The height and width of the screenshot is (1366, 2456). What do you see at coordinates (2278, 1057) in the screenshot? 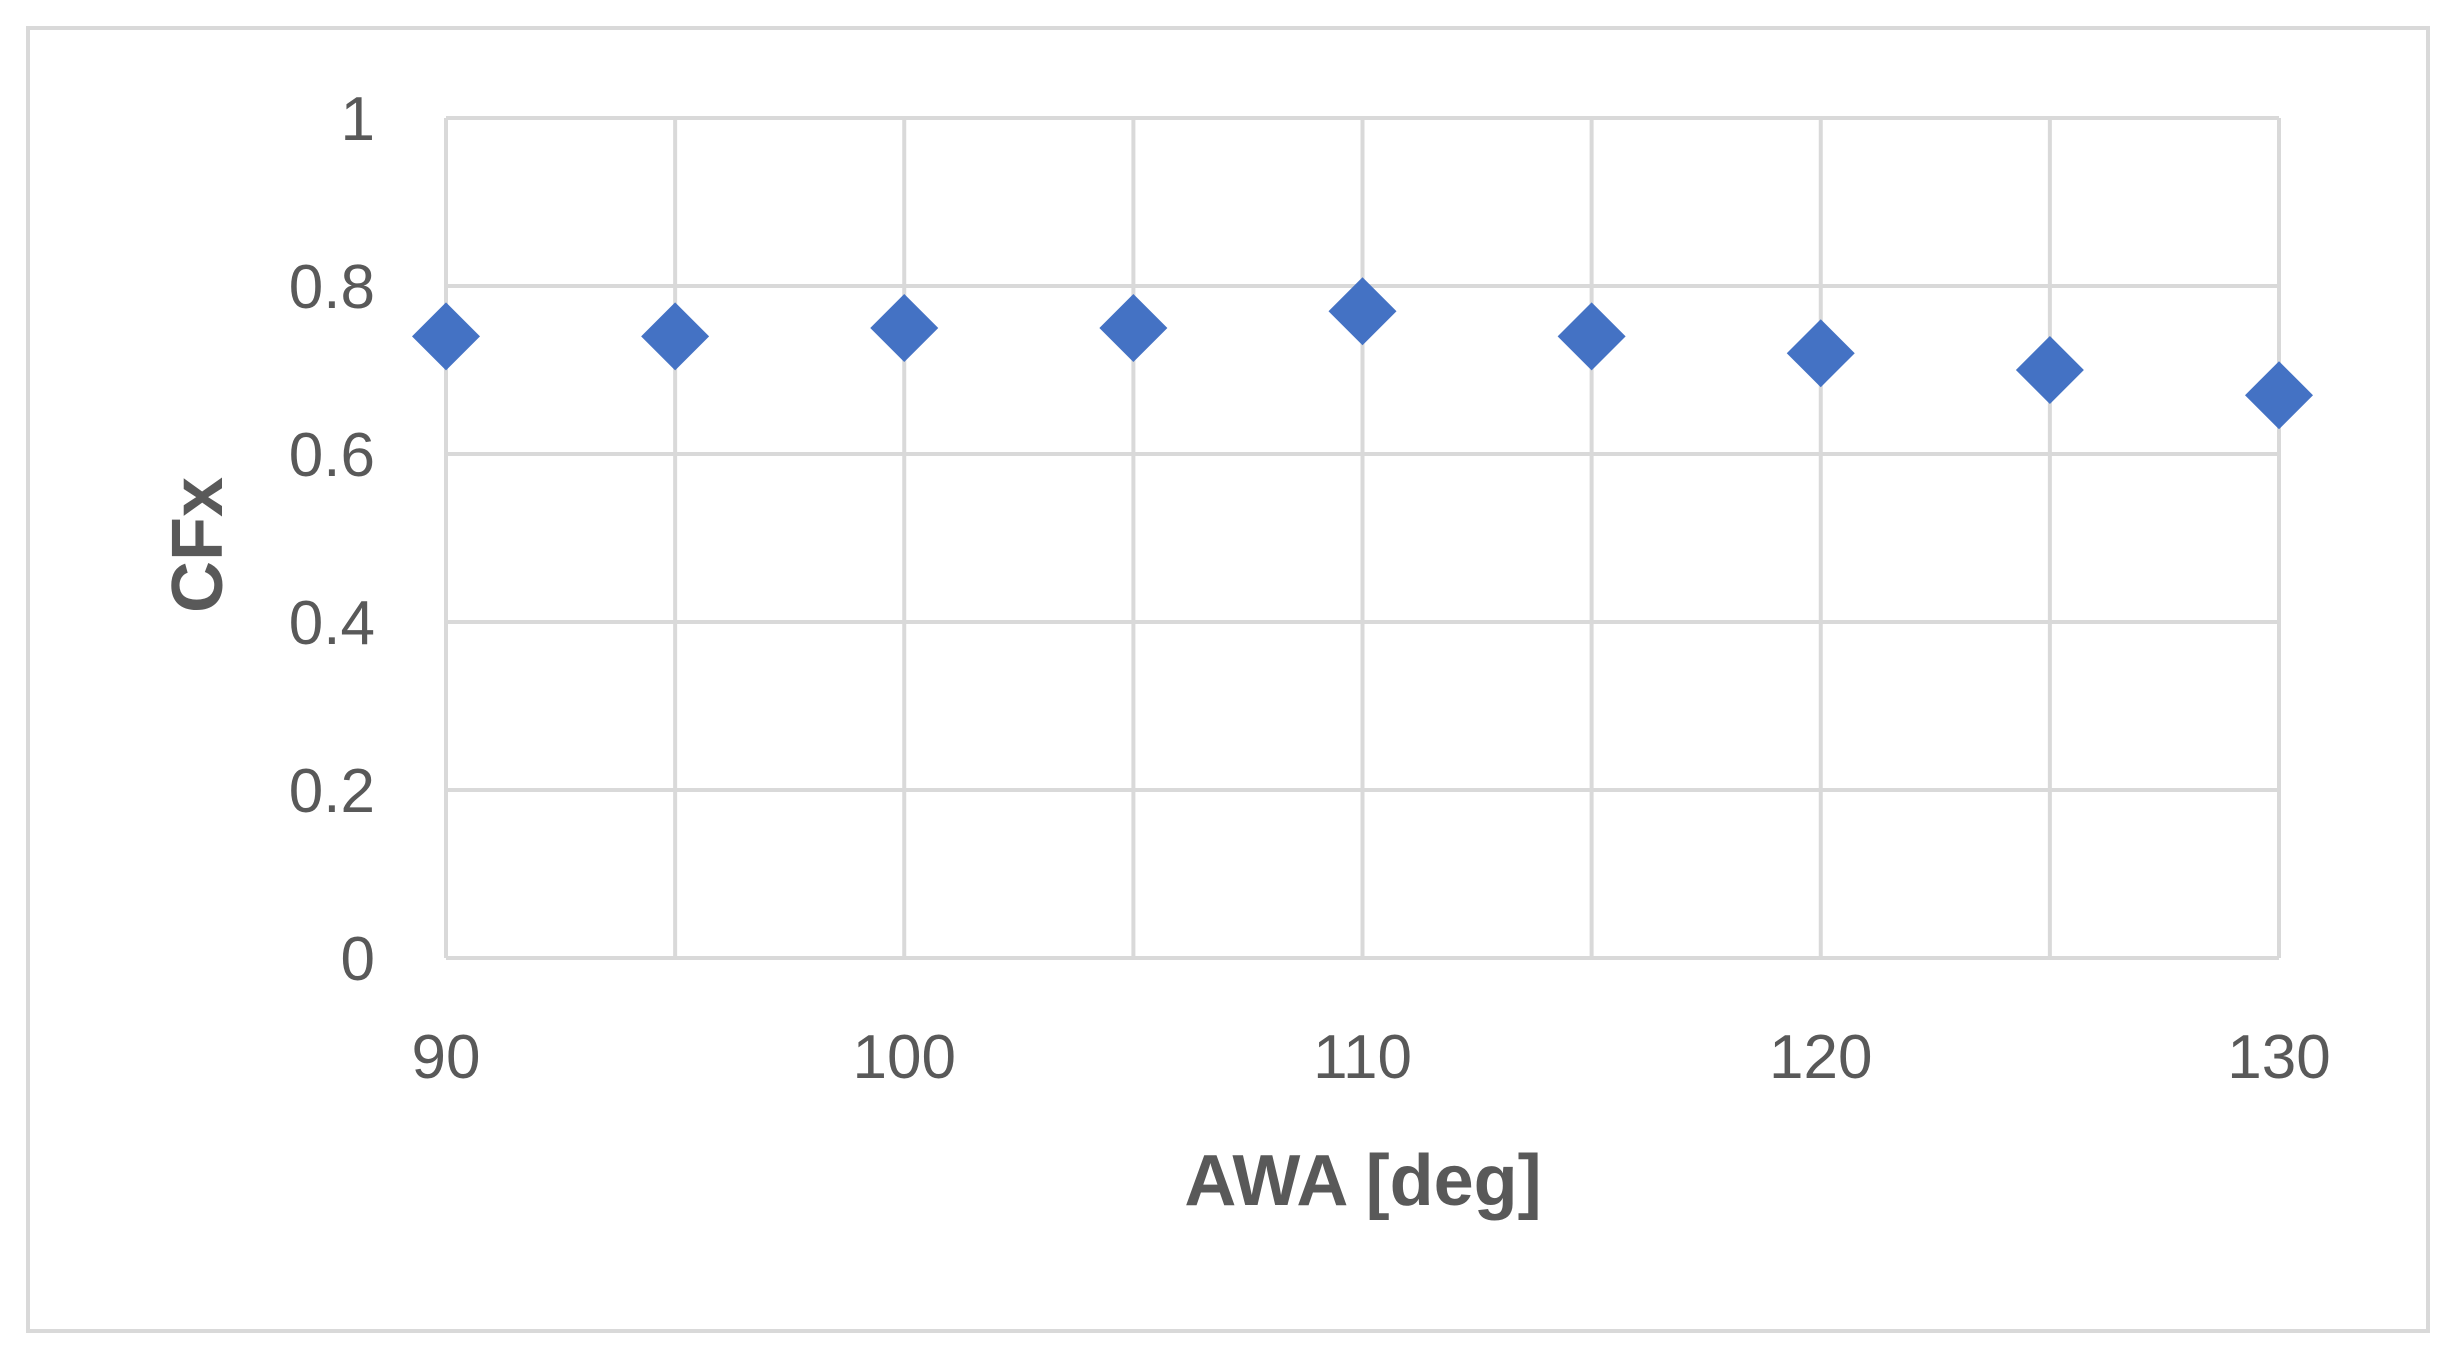
I see `x-tick-label: 130` at bounding box center [2278, 1057].